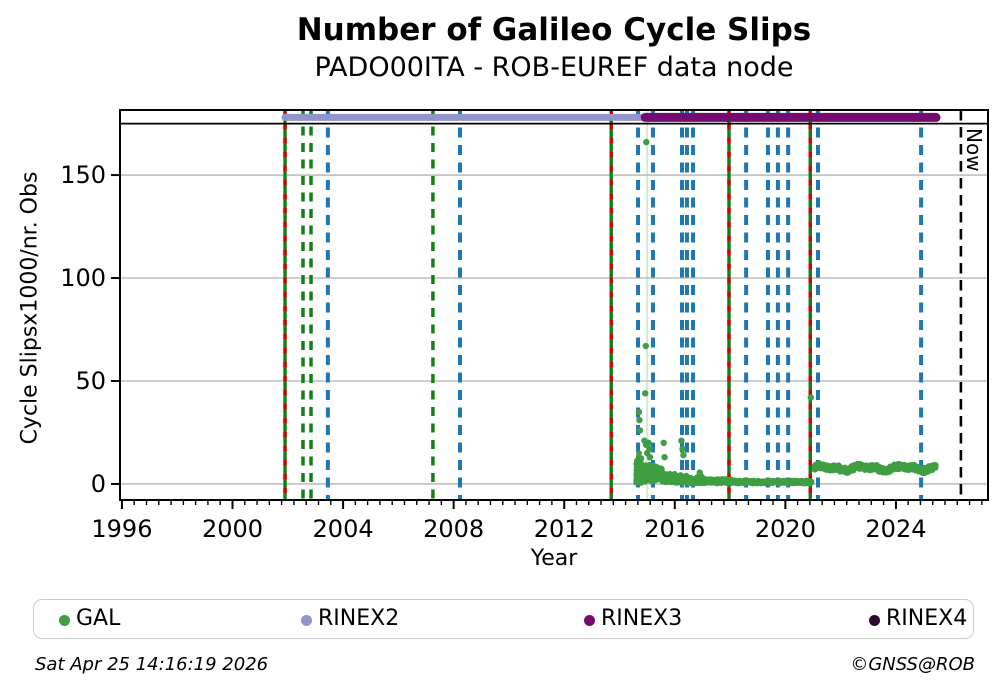 Image resolution: width=1008 pixels, height=699 pixels. Describe the element at coordinates (121, 529) in the screenshot. I see `x-tick-label: 1996` at that location.